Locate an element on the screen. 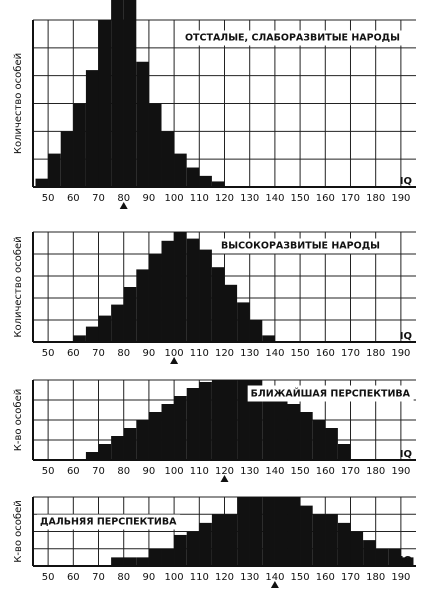  chart-title: ВЫСОКОРАЗВИТЫЕ НАРОДЫ is located at coordinates (300, 246).